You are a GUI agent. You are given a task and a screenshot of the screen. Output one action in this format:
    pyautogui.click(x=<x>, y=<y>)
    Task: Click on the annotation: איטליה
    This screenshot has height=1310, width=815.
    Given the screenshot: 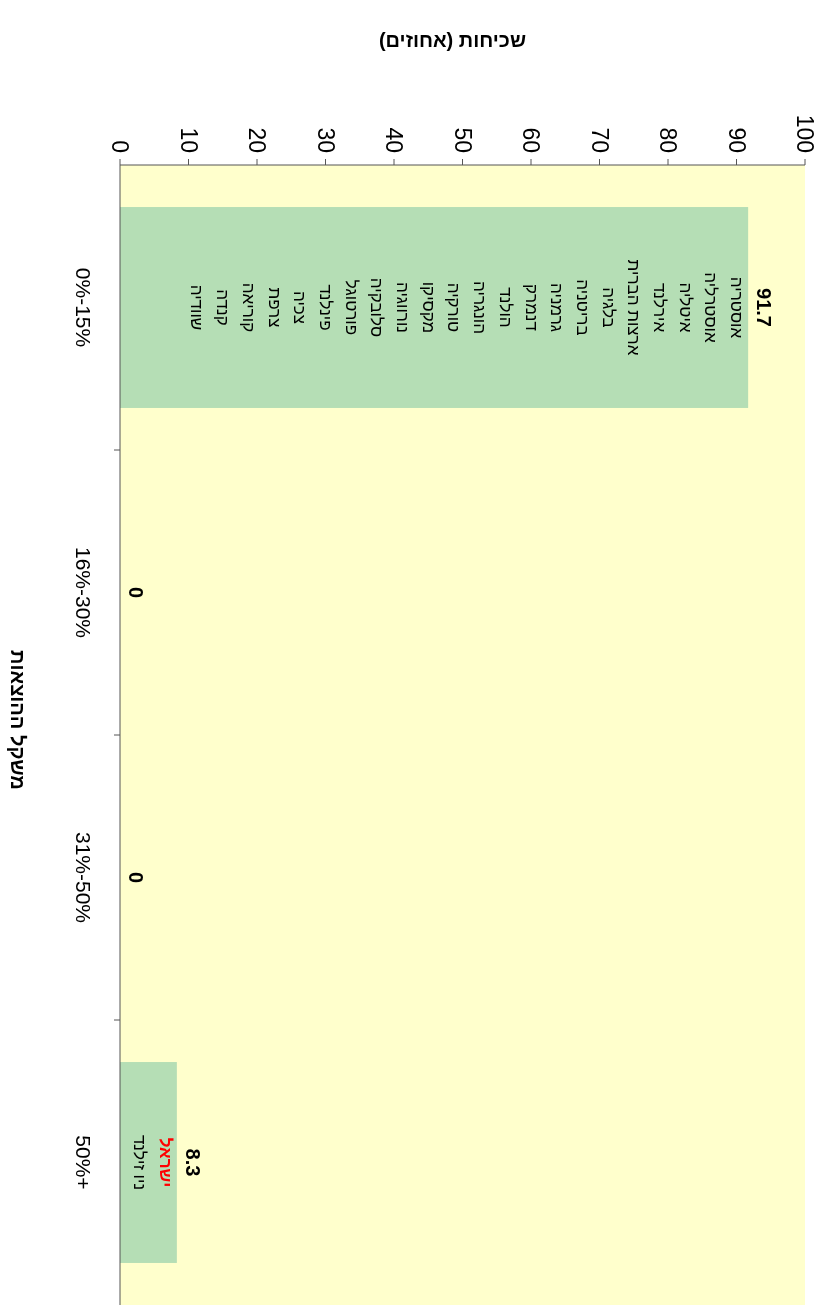 What is the action you would take?
    pyautogui.click(x=685, y=307)
    